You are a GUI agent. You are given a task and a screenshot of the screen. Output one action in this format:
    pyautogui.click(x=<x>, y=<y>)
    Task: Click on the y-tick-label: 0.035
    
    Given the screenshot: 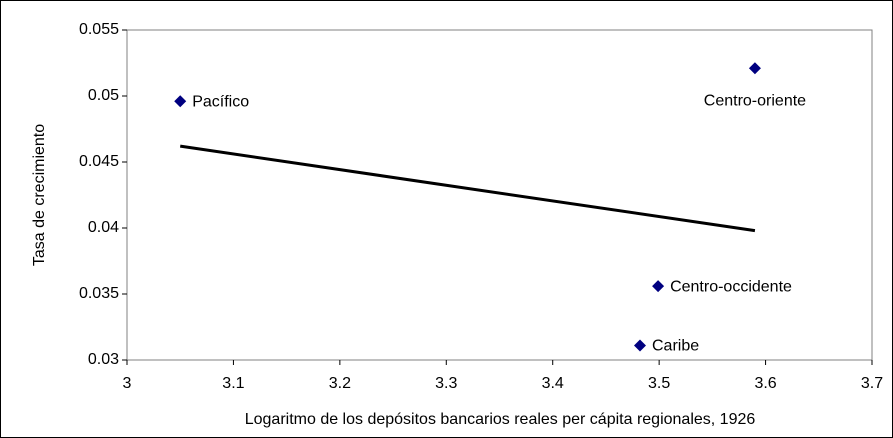 What is the action you would take?
    pyautogui.click(x=99, y=293)
    